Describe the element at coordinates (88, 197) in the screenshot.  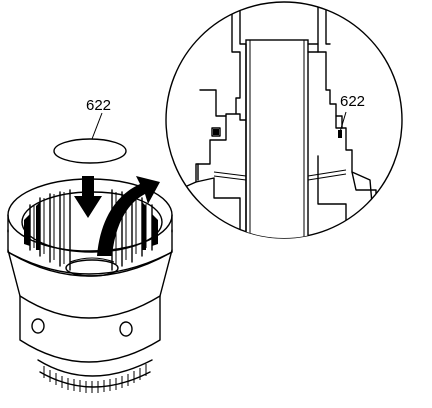
I see `down-arrow-icon` at that location.